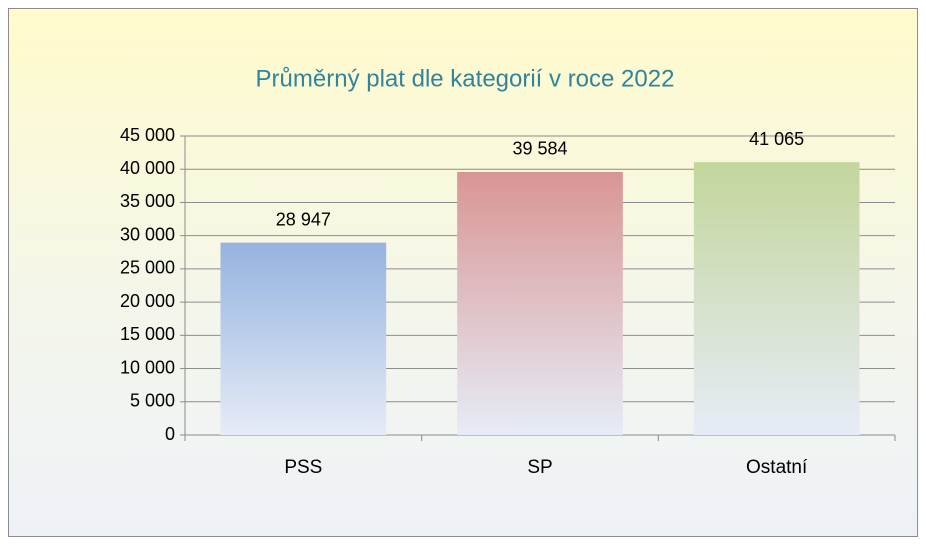 Image resolution: width=926 pixels, height=550 pixels. Describe the element at coordinates (147, 168) in the screenshot. I see `y-tick-label: 40 000` at that location.